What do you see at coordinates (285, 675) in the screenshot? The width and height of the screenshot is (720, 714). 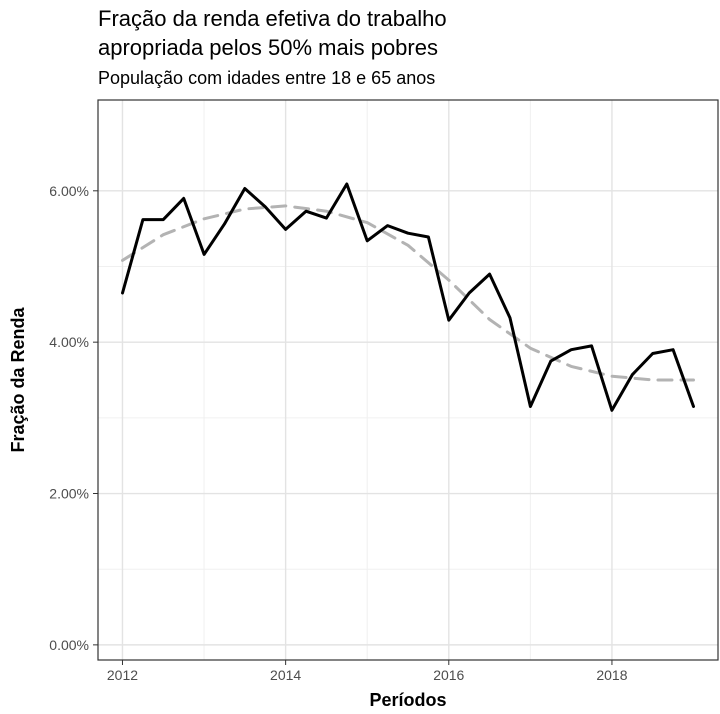 I see `x-tick-label: 2014` at bounding box center [285, 675].